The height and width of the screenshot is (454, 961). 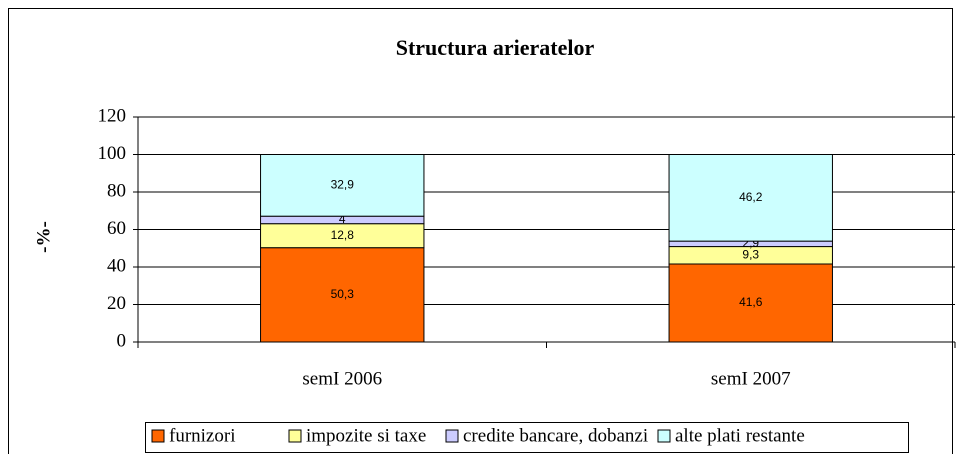 I want to click on legend-label: impozite si taxe, so click(x=366, y=435).